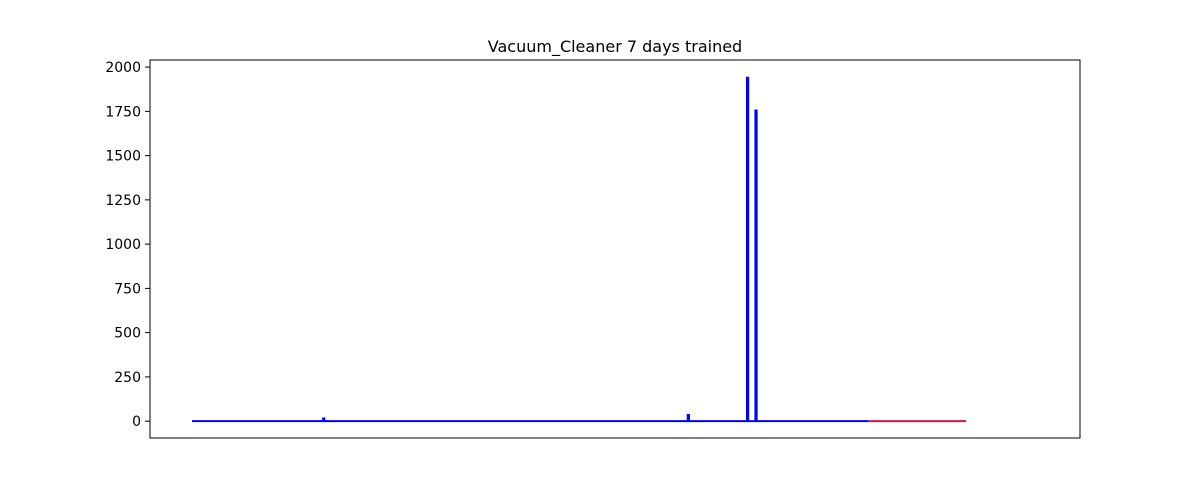 The height and width of the screenshot is (504, 1200). I want to click on y-tick-label: 0, so click(136, 422).